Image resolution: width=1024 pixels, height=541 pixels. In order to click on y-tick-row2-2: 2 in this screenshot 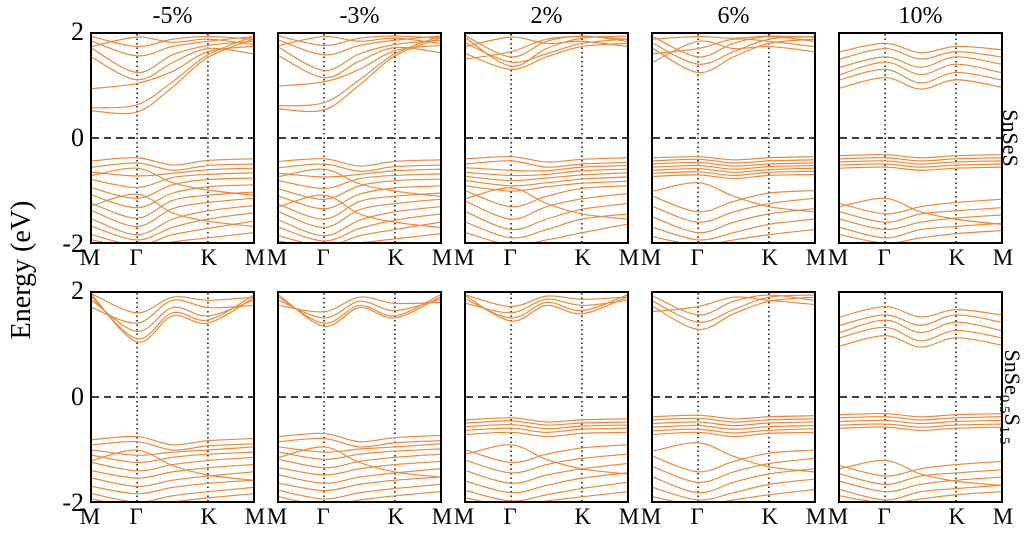, I will do `click(77, 290)`.